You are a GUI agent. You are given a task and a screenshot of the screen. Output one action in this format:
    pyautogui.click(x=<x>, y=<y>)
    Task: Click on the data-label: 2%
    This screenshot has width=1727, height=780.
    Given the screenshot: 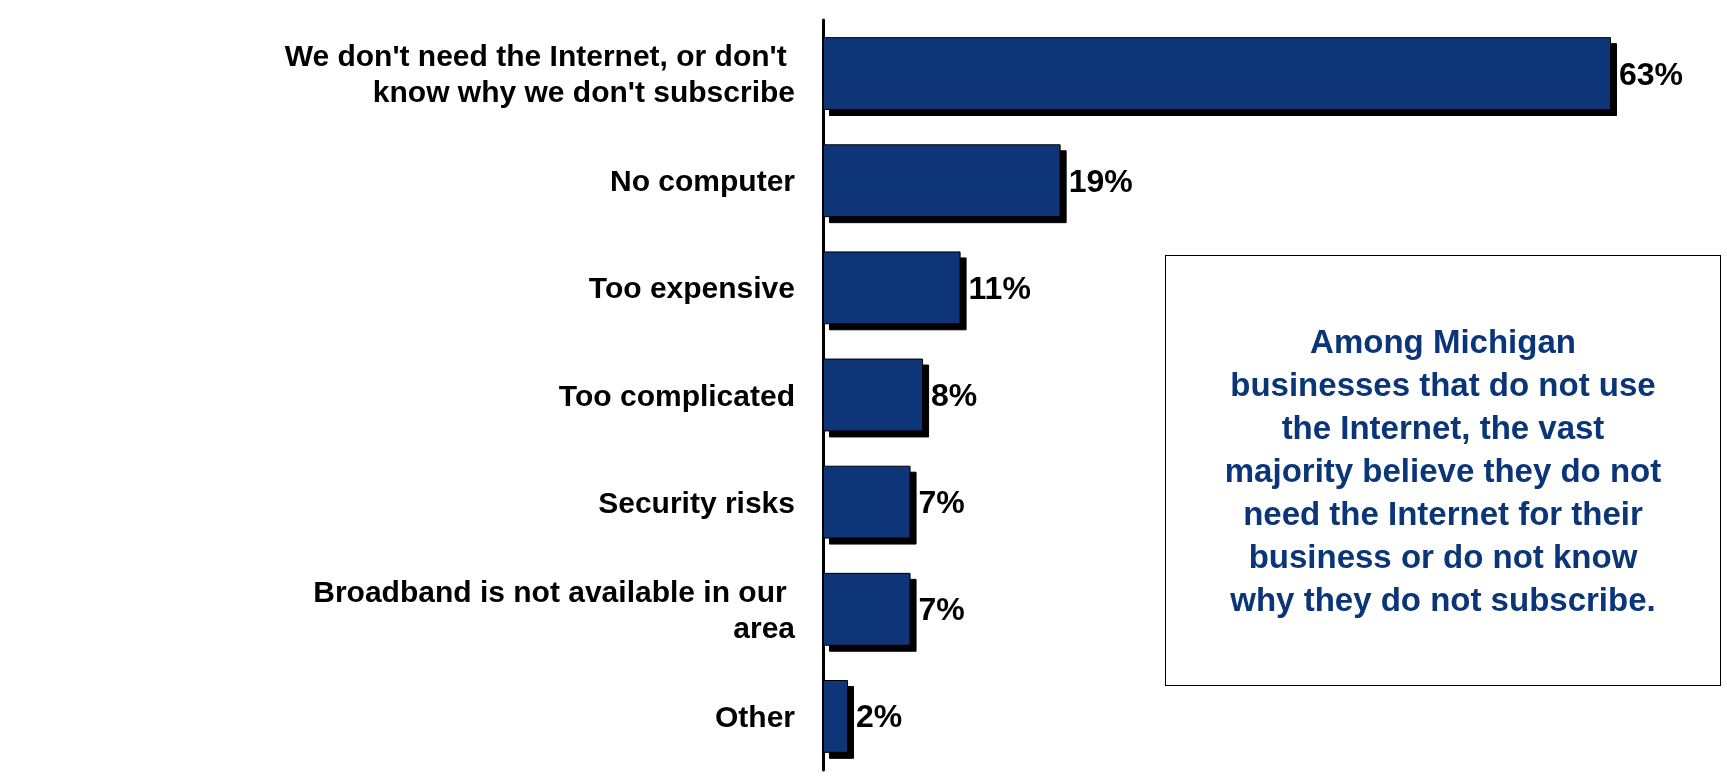 What is the action you would take?
    pyautogui.click(x=879, y=716)
    